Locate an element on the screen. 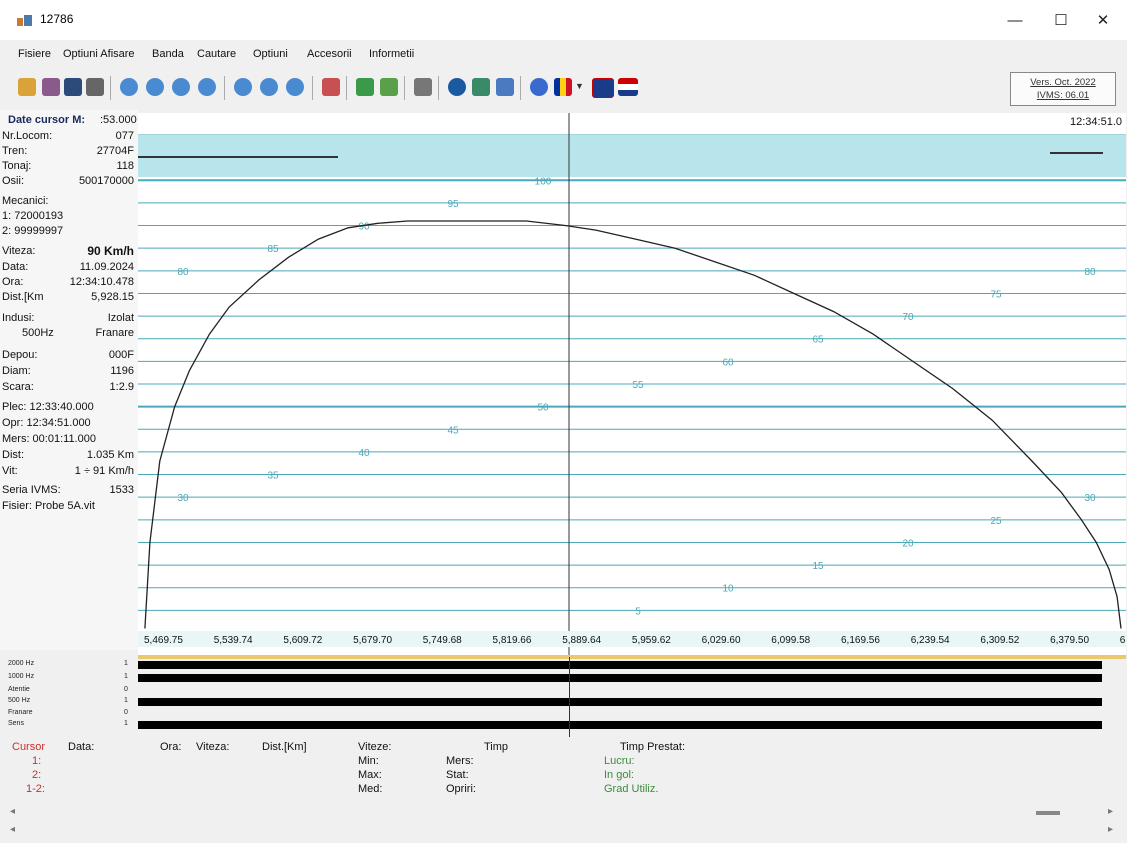 This screenshot has height=843, width=1127. speed-label: 30 is located at coordinates (1090, 498).